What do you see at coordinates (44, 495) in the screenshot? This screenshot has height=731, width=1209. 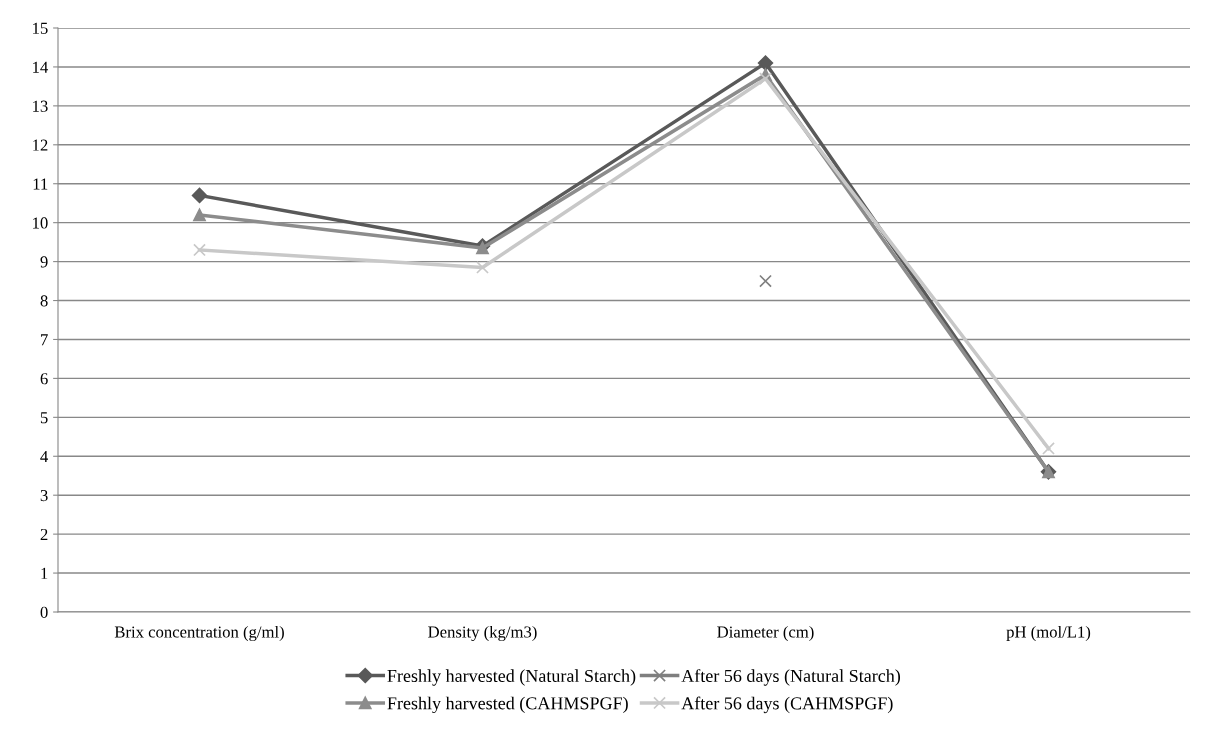 I see `y-tick-label: 3` at bounding box center [44, 495].